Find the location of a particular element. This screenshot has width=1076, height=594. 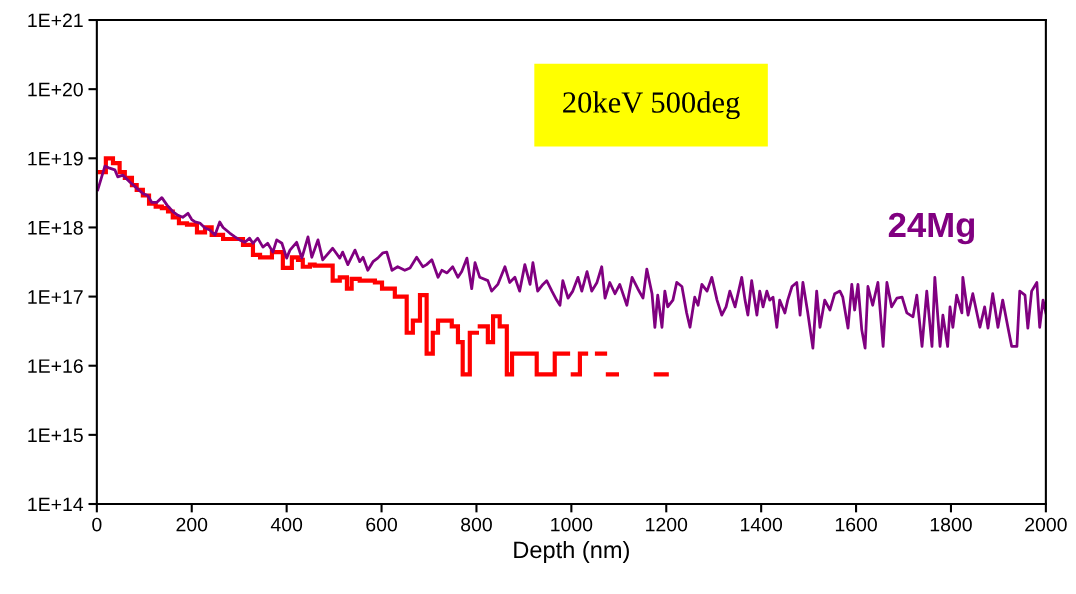

x-tick-label: 1200 is located at coordinates (667, 524).